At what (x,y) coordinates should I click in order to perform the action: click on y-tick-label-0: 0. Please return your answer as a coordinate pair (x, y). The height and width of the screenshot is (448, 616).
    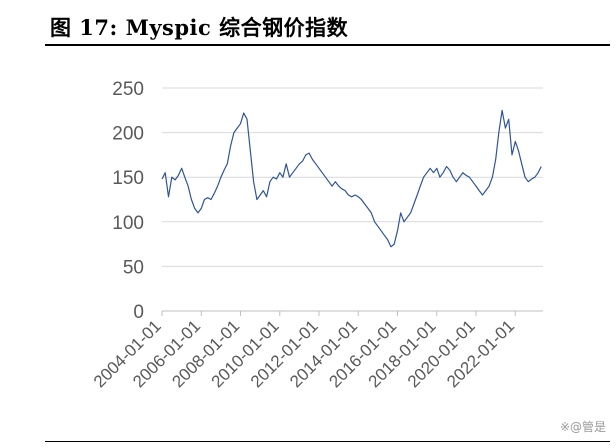
    Looking at the image, I should click on (138, 312).